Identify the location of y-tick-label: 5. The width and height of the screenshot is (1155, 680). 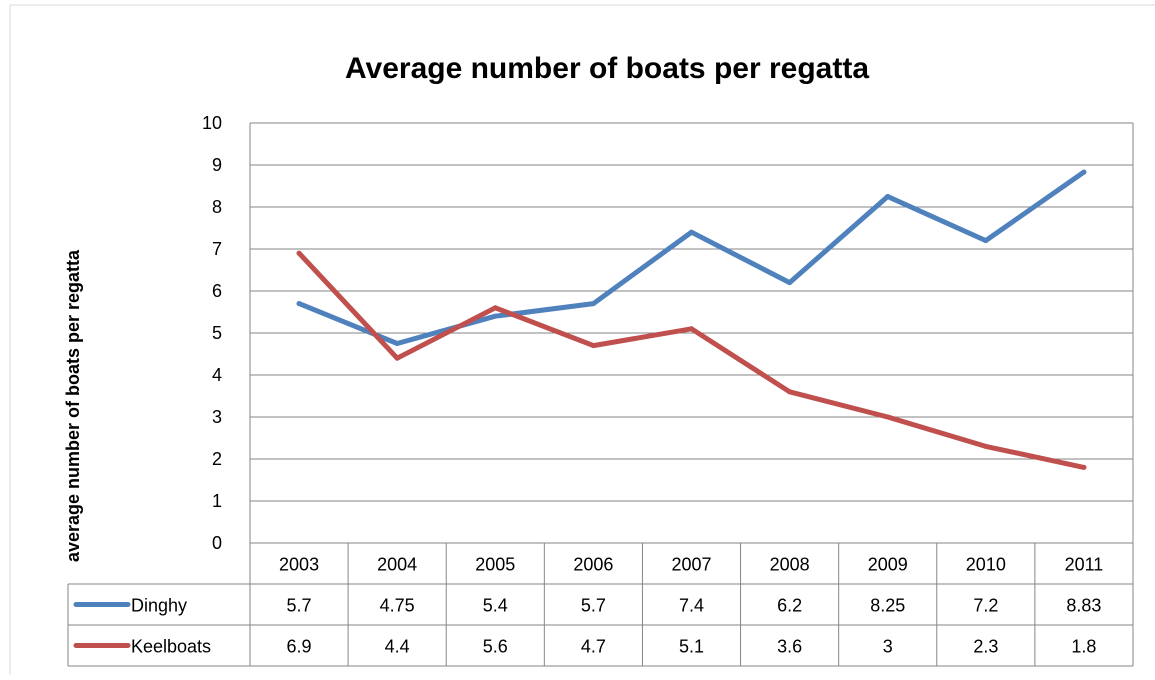
(217, 333).